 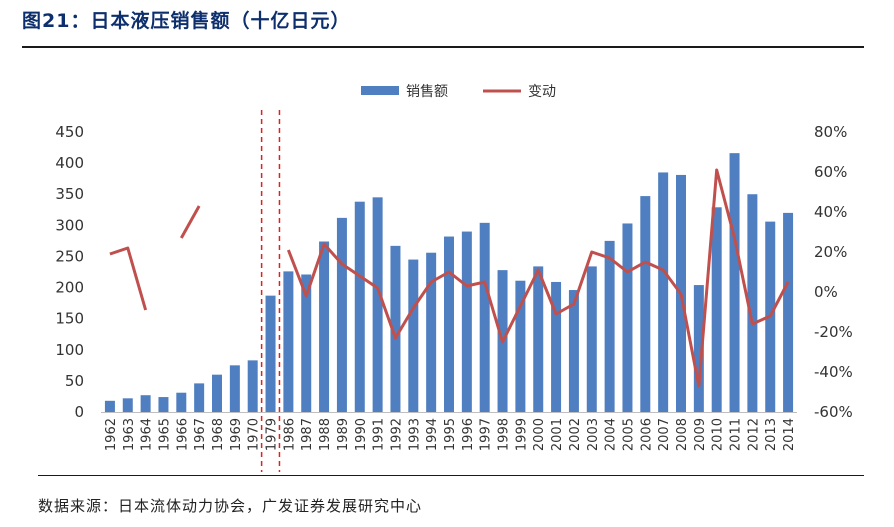 What do you see at coordinates (451, 475) in the screenshot?
I see `bottom-rule` at bounding box center [451, 475].